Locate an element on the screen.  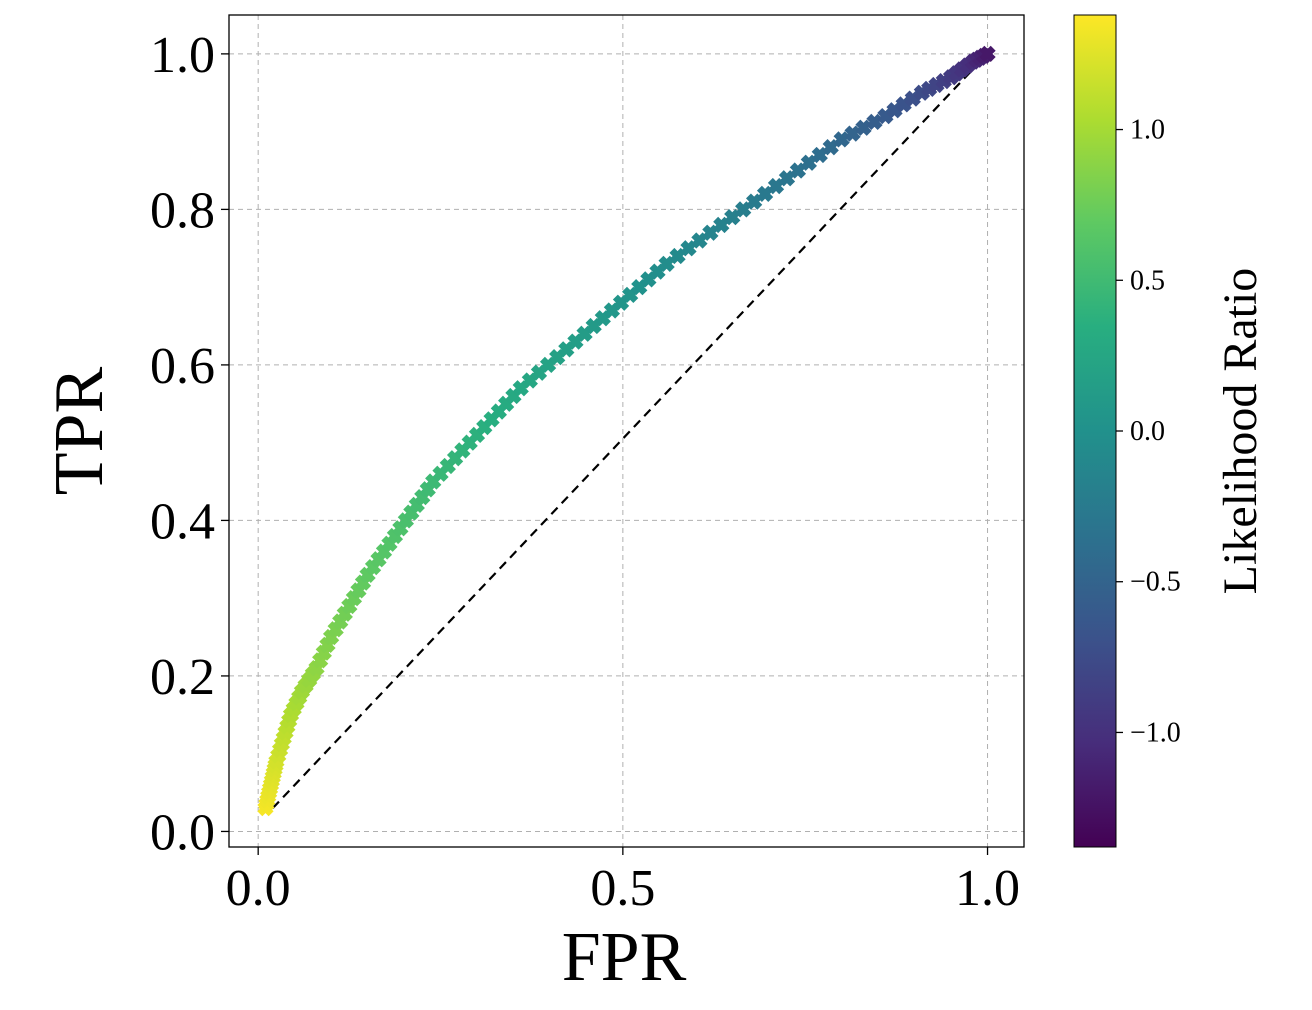
colorbar-tick-label: 0.0 is located at coordinates (1147, 431).